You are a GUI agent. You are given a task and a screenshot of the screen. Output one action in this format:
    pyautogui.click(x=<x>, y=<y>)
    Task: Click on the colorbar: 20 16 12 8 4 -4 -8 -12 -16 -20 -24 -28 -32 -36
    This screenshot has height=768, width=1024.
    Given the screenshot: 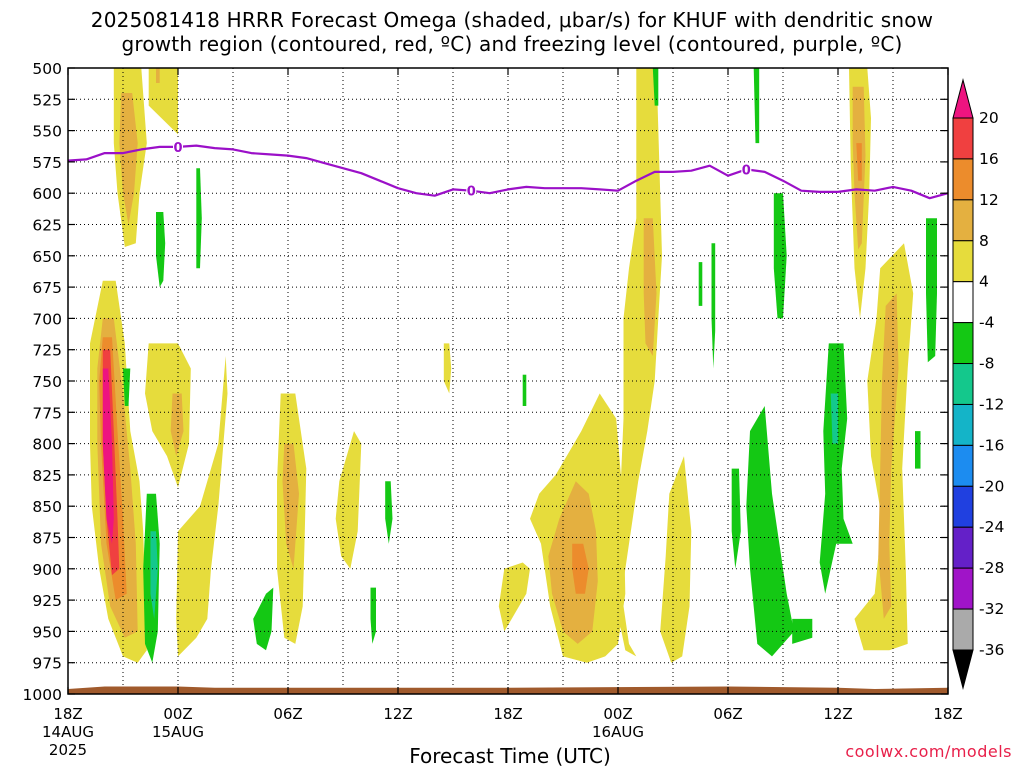 What is the action you would take?
    pyautogui.click(x=978, y=384)
    